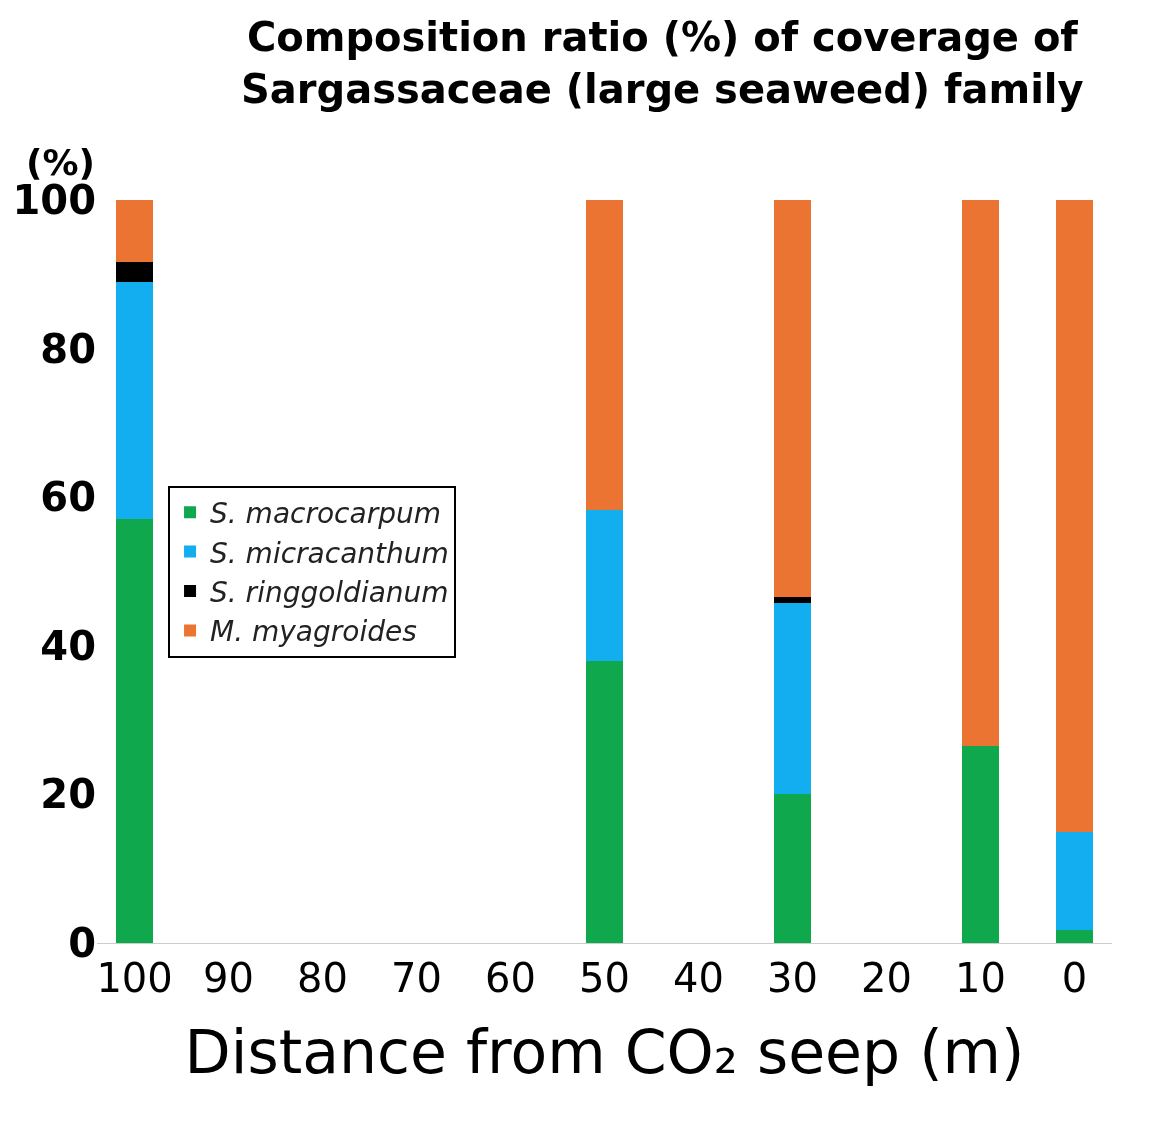  I want to click on y-tick-label: 60, so click(68, 497).